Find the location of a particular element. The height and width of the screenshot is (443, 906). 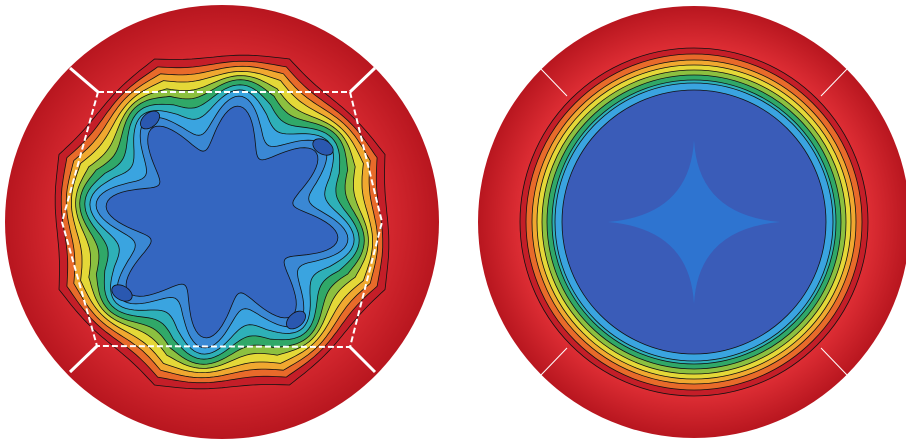

contour-band is located at coordinates (222, 222).